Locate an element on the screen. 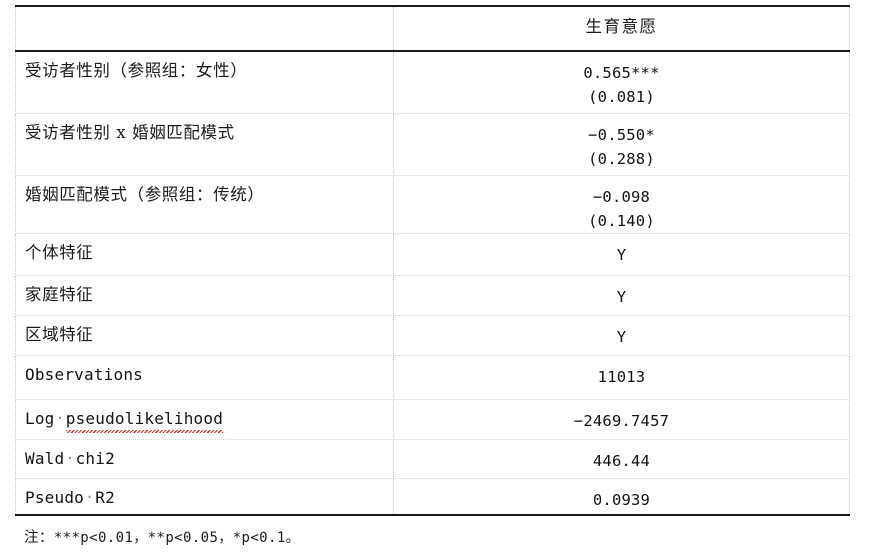  table-row: Log·pseudolikelihood −2469.7457 is located at coordinates (432, 419).